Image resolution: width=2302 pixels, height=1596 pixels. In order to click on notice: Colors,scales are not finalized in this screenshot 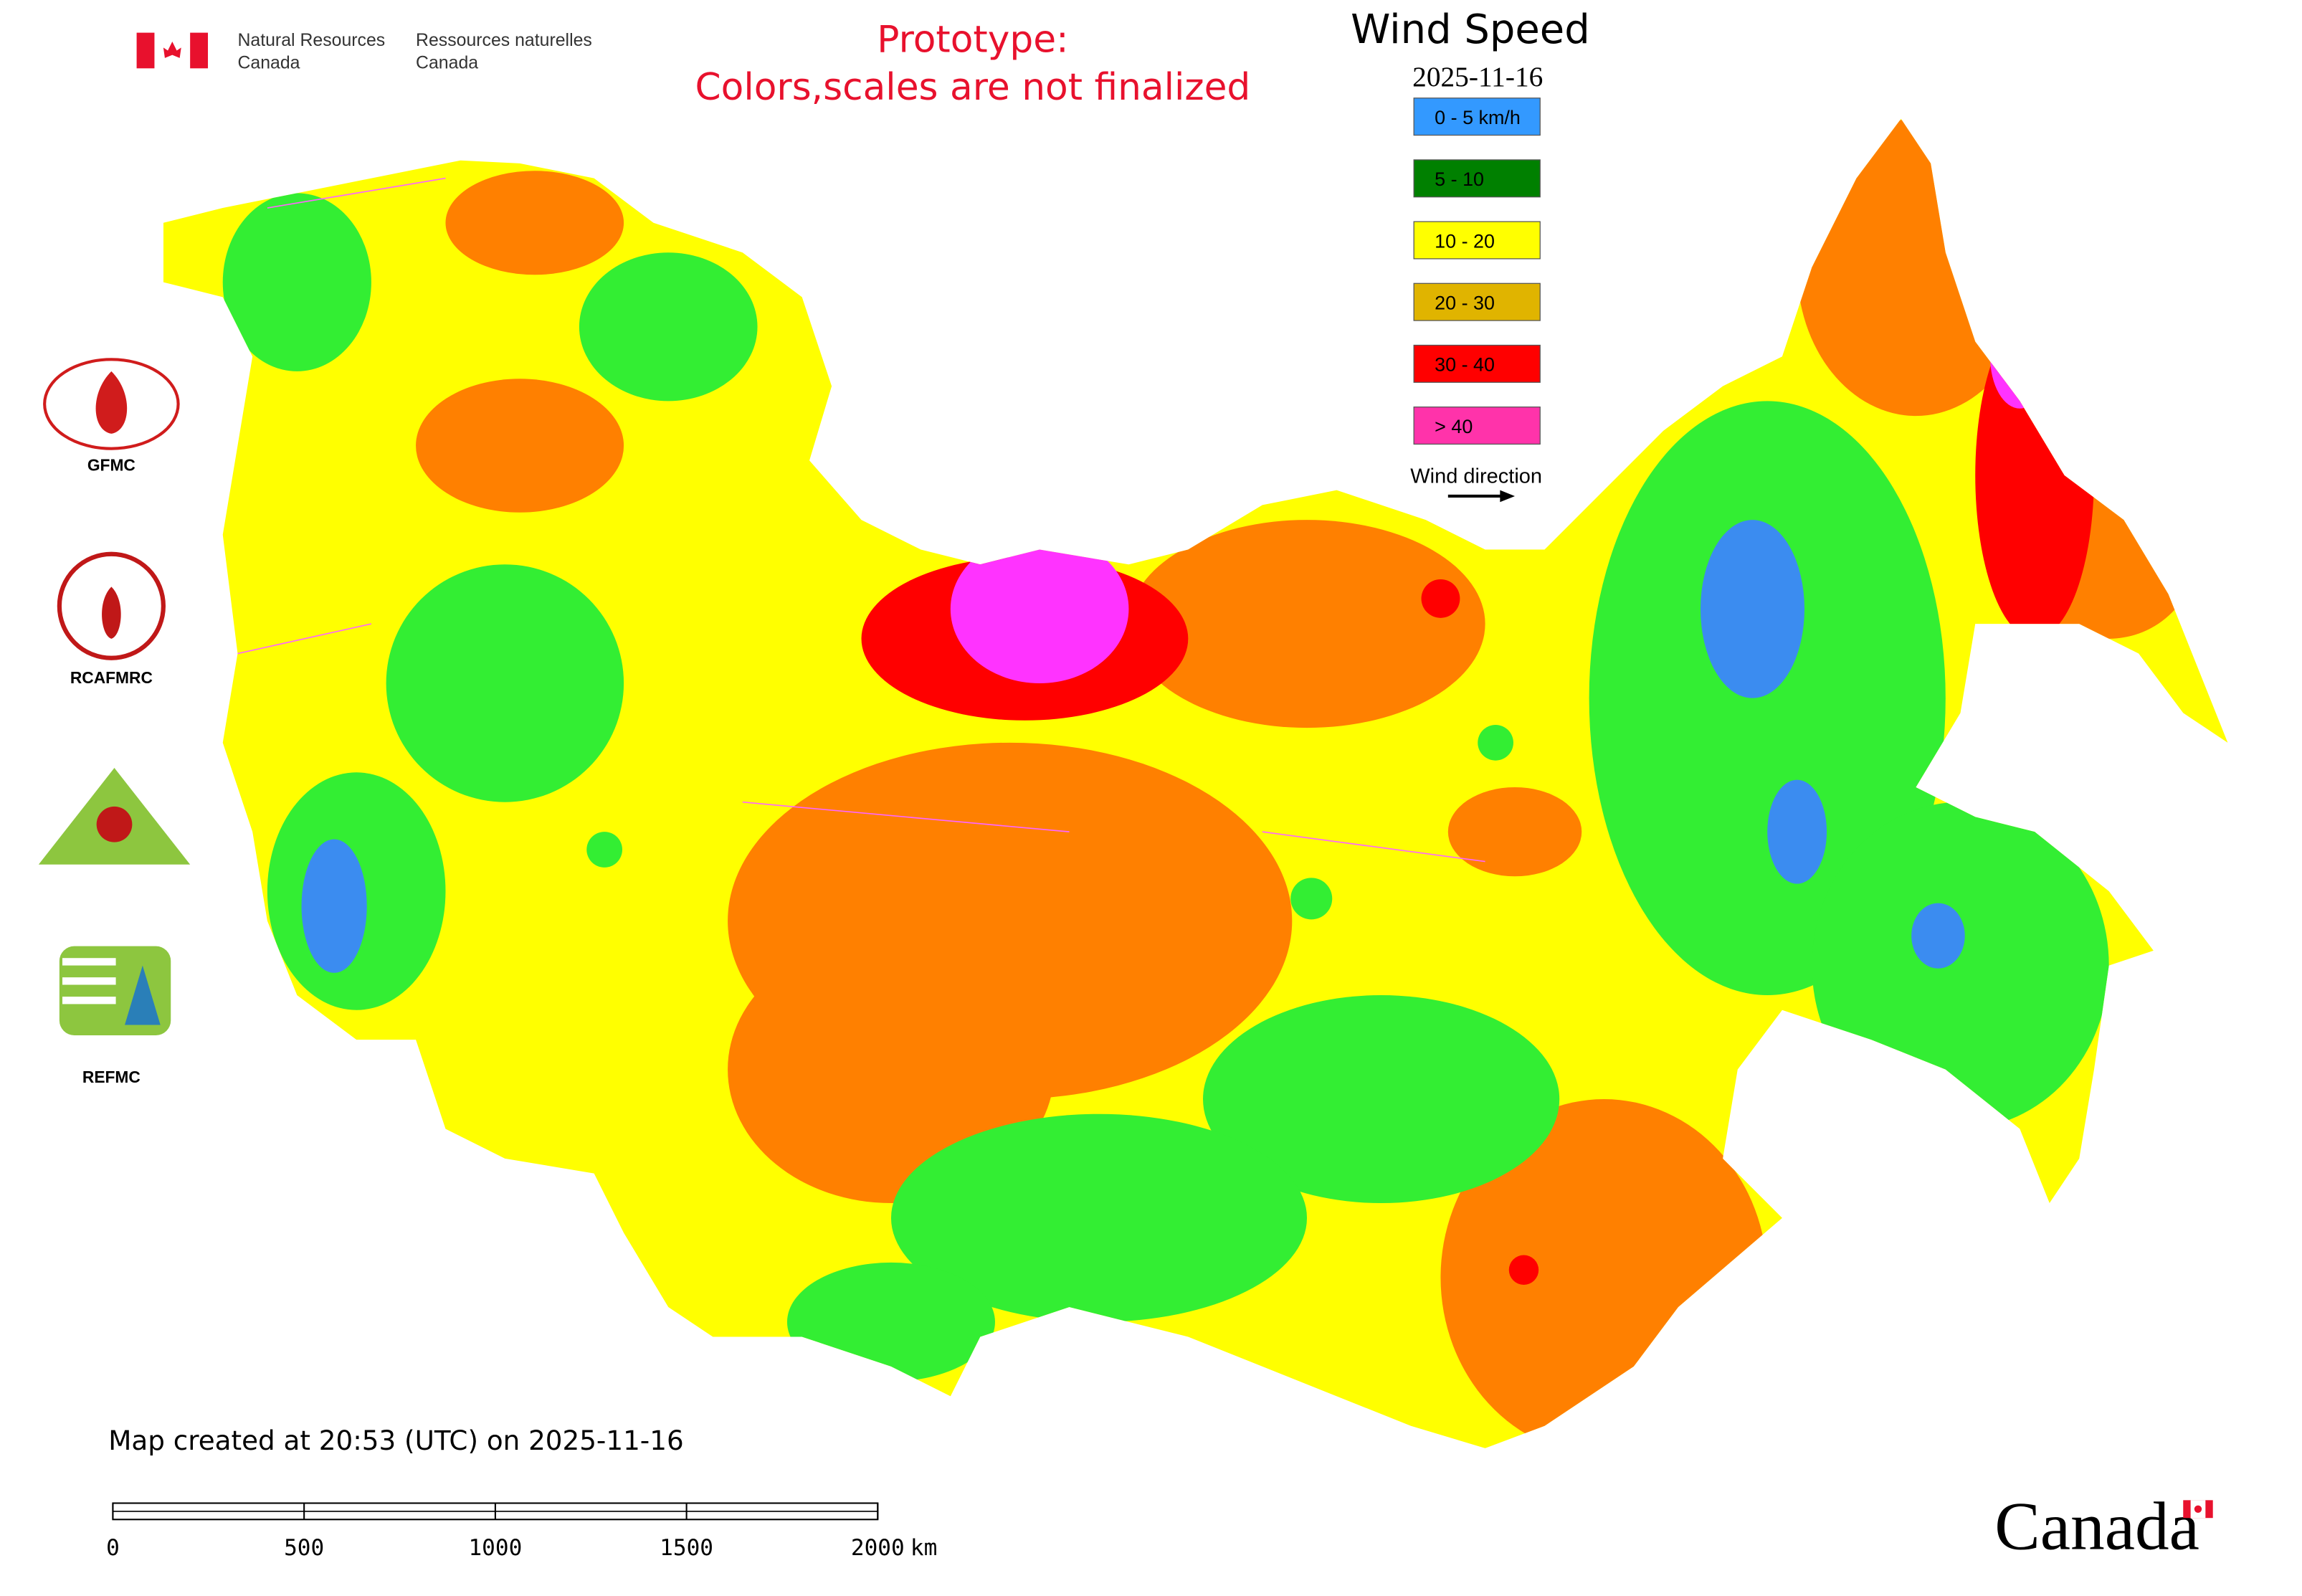, I will do `click(973, 87)`.